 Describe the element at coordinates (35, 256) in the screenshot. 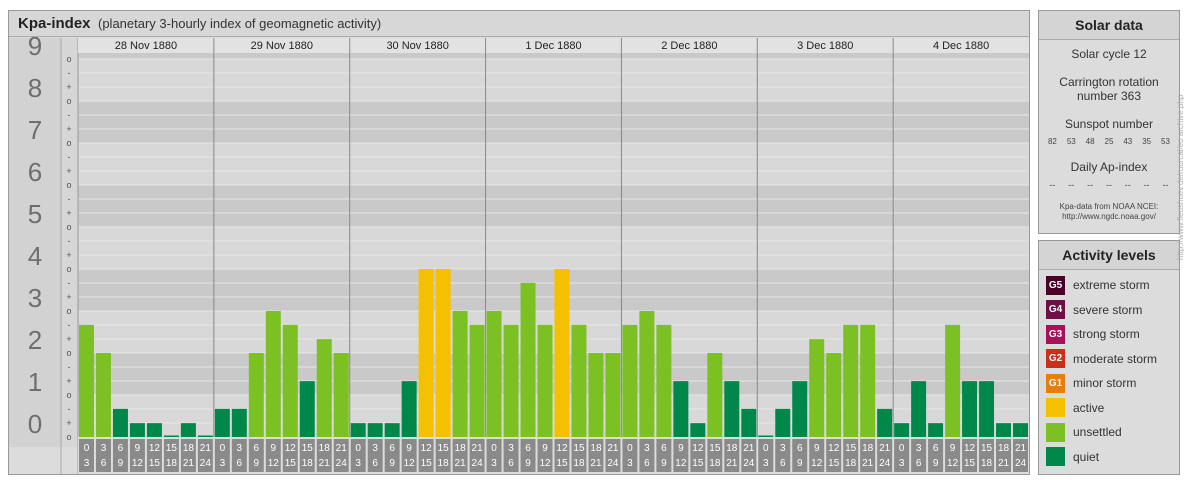

I see `y-tick-label: 4` at that location.